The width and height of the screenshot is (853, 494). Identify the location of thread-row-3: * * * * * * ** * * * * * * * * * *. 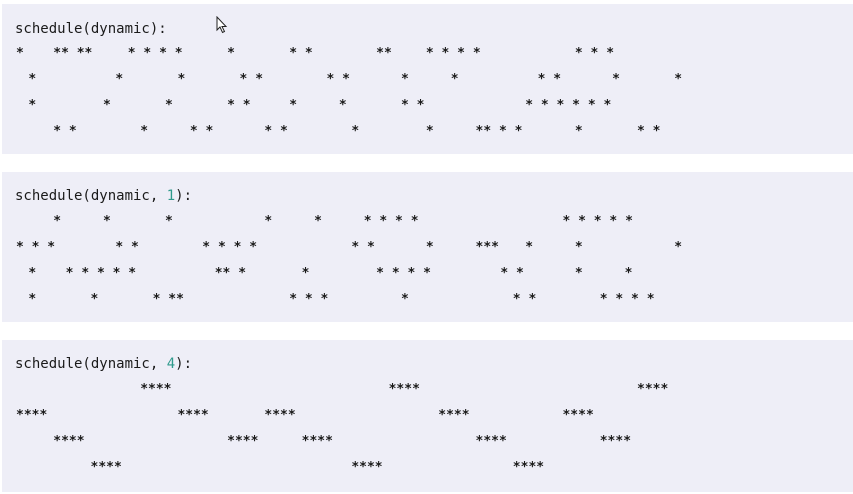
(427, 274).